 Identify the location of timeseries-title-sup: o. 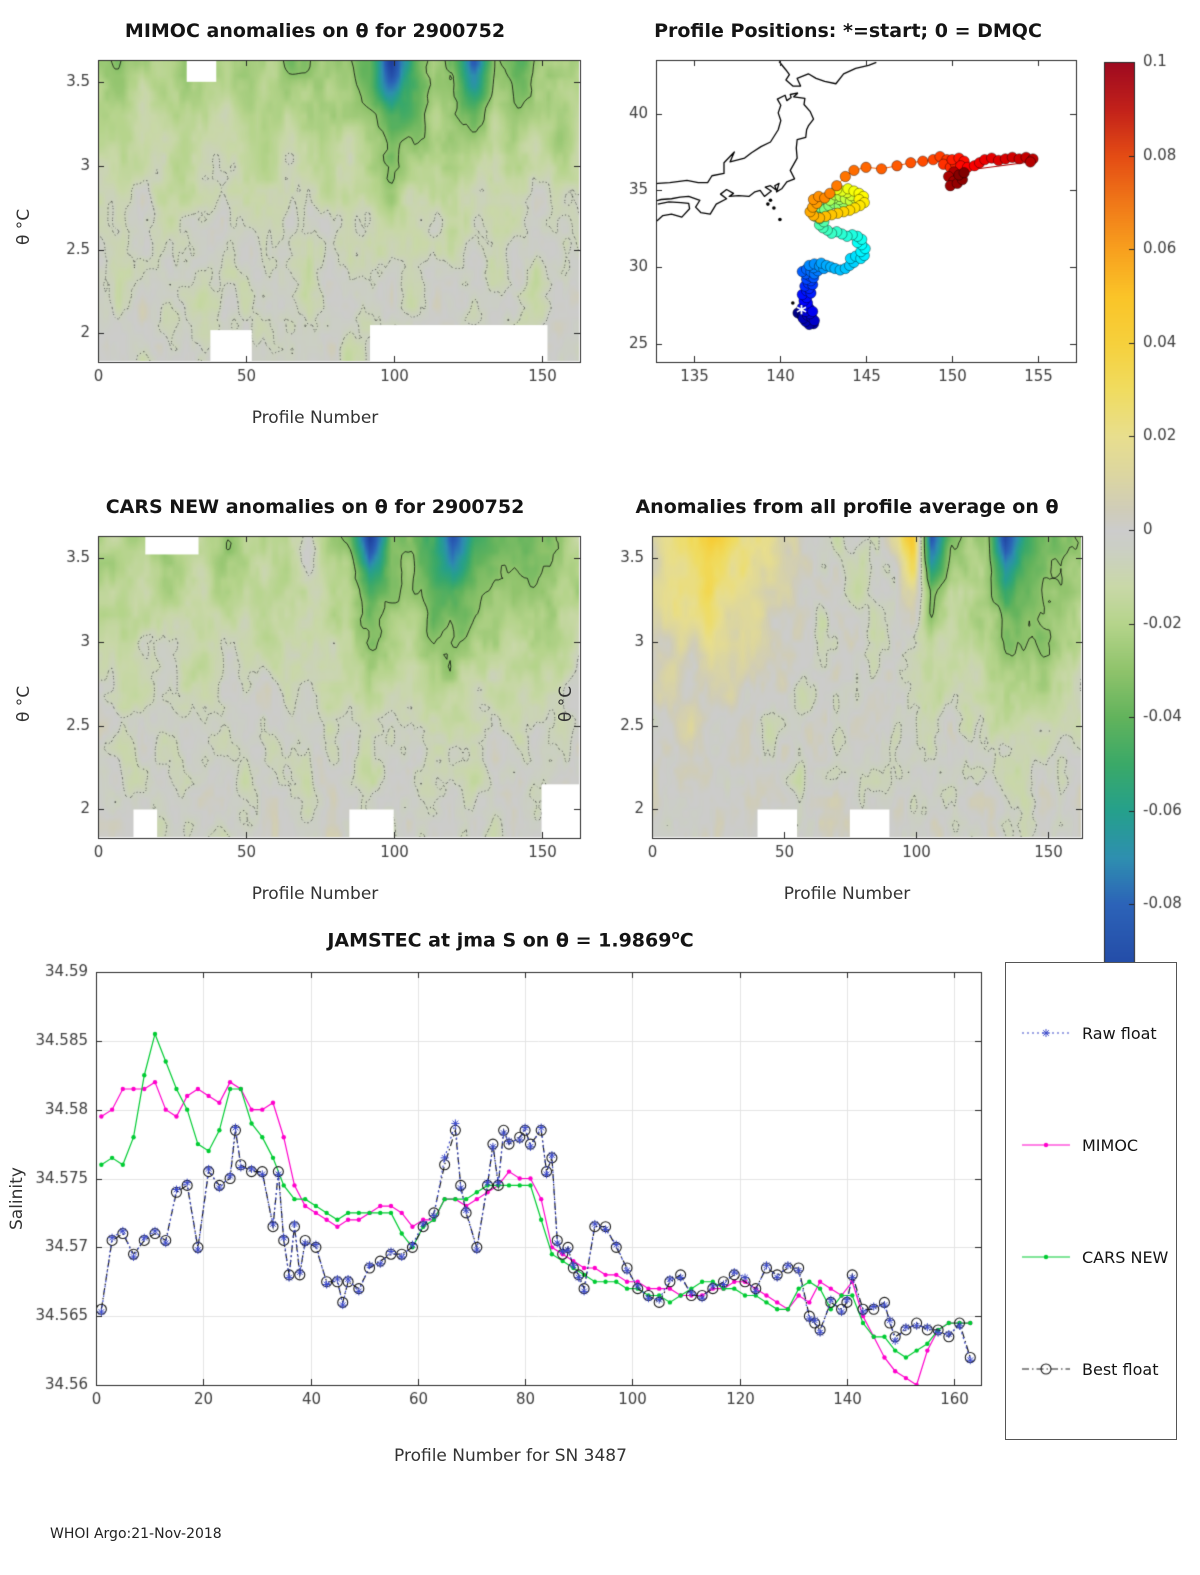
(675, 935).